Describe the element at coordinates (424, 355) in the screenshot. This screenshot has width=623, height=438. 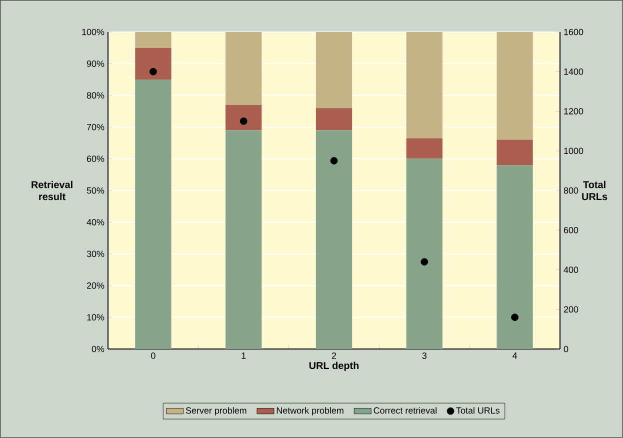
I see `x-tick-label: 3` at that location.